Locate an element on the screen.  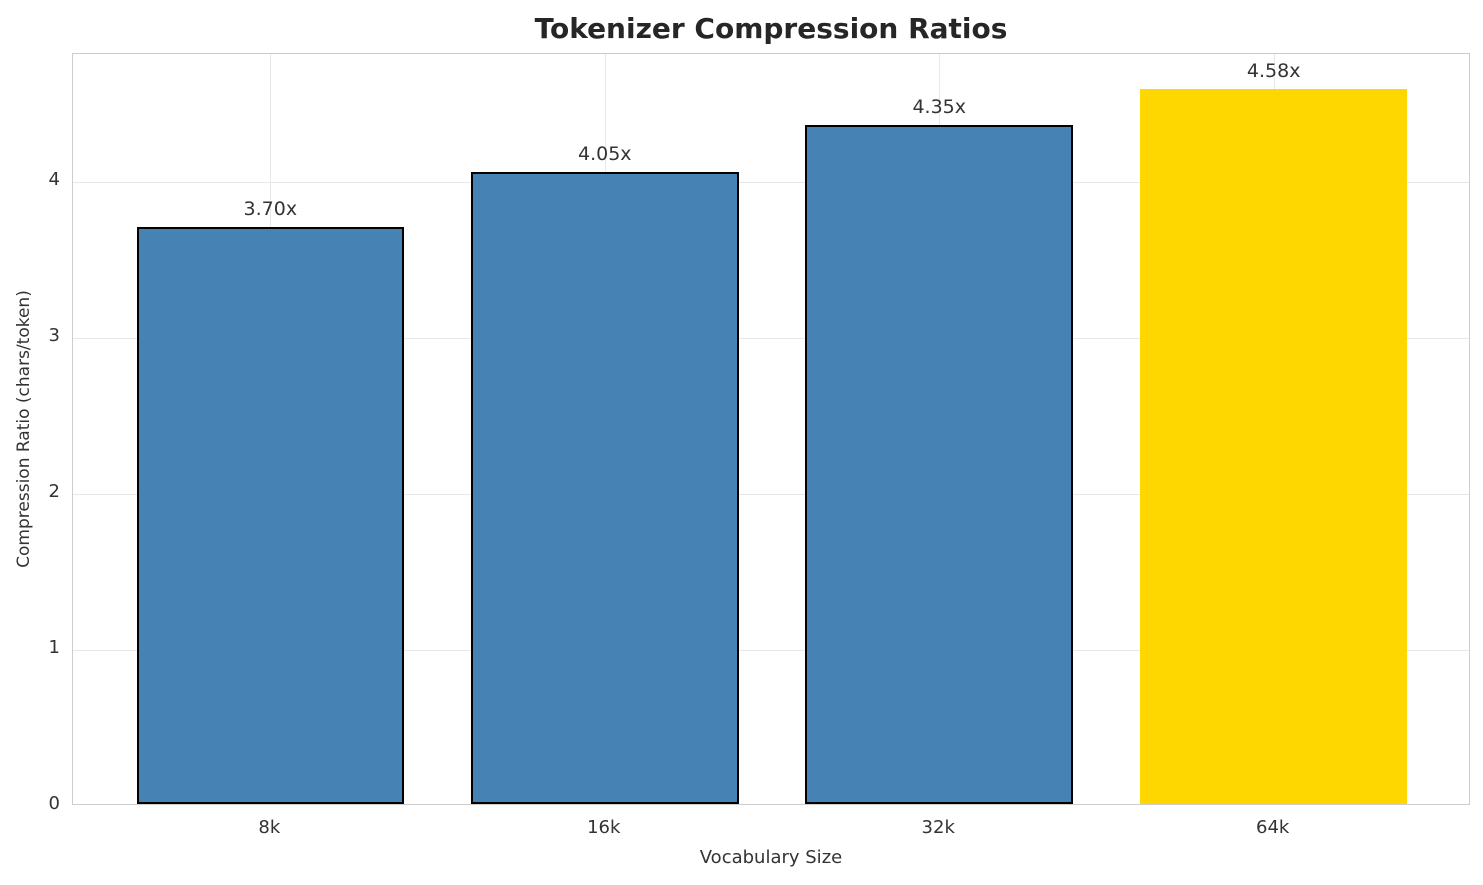
y-axis-label-wrap: Compression Ratio (chars/token) is located at coordinates (24, 429).